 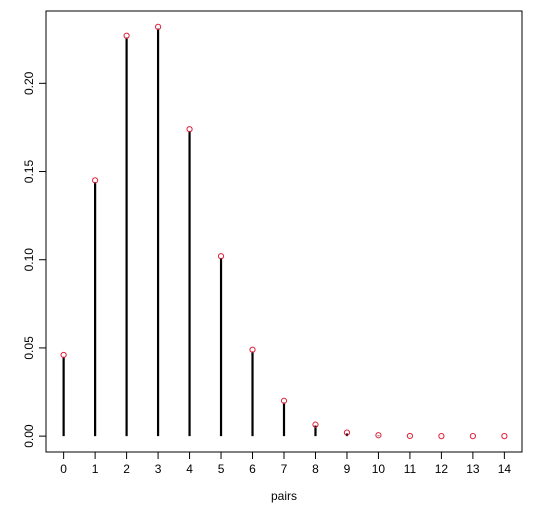 I want to click on y-tick-label: 0.20, so click(x=29, y=83).